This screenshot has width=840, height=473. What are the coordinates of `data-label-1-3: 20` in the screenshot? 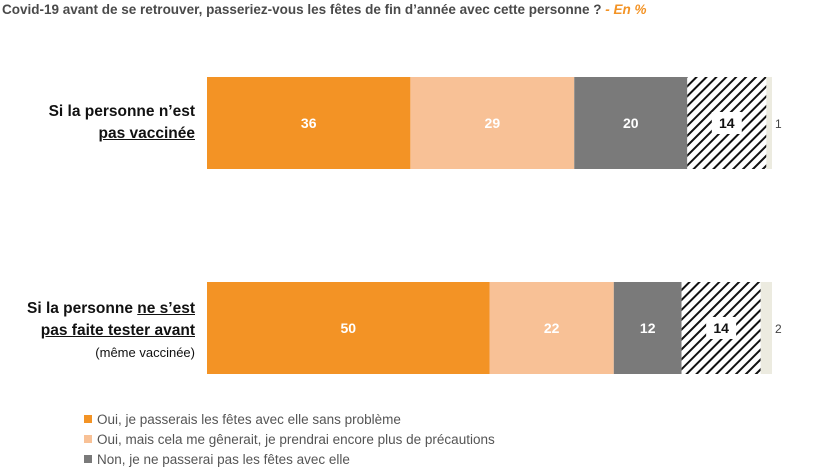 It's located at (631, 123).